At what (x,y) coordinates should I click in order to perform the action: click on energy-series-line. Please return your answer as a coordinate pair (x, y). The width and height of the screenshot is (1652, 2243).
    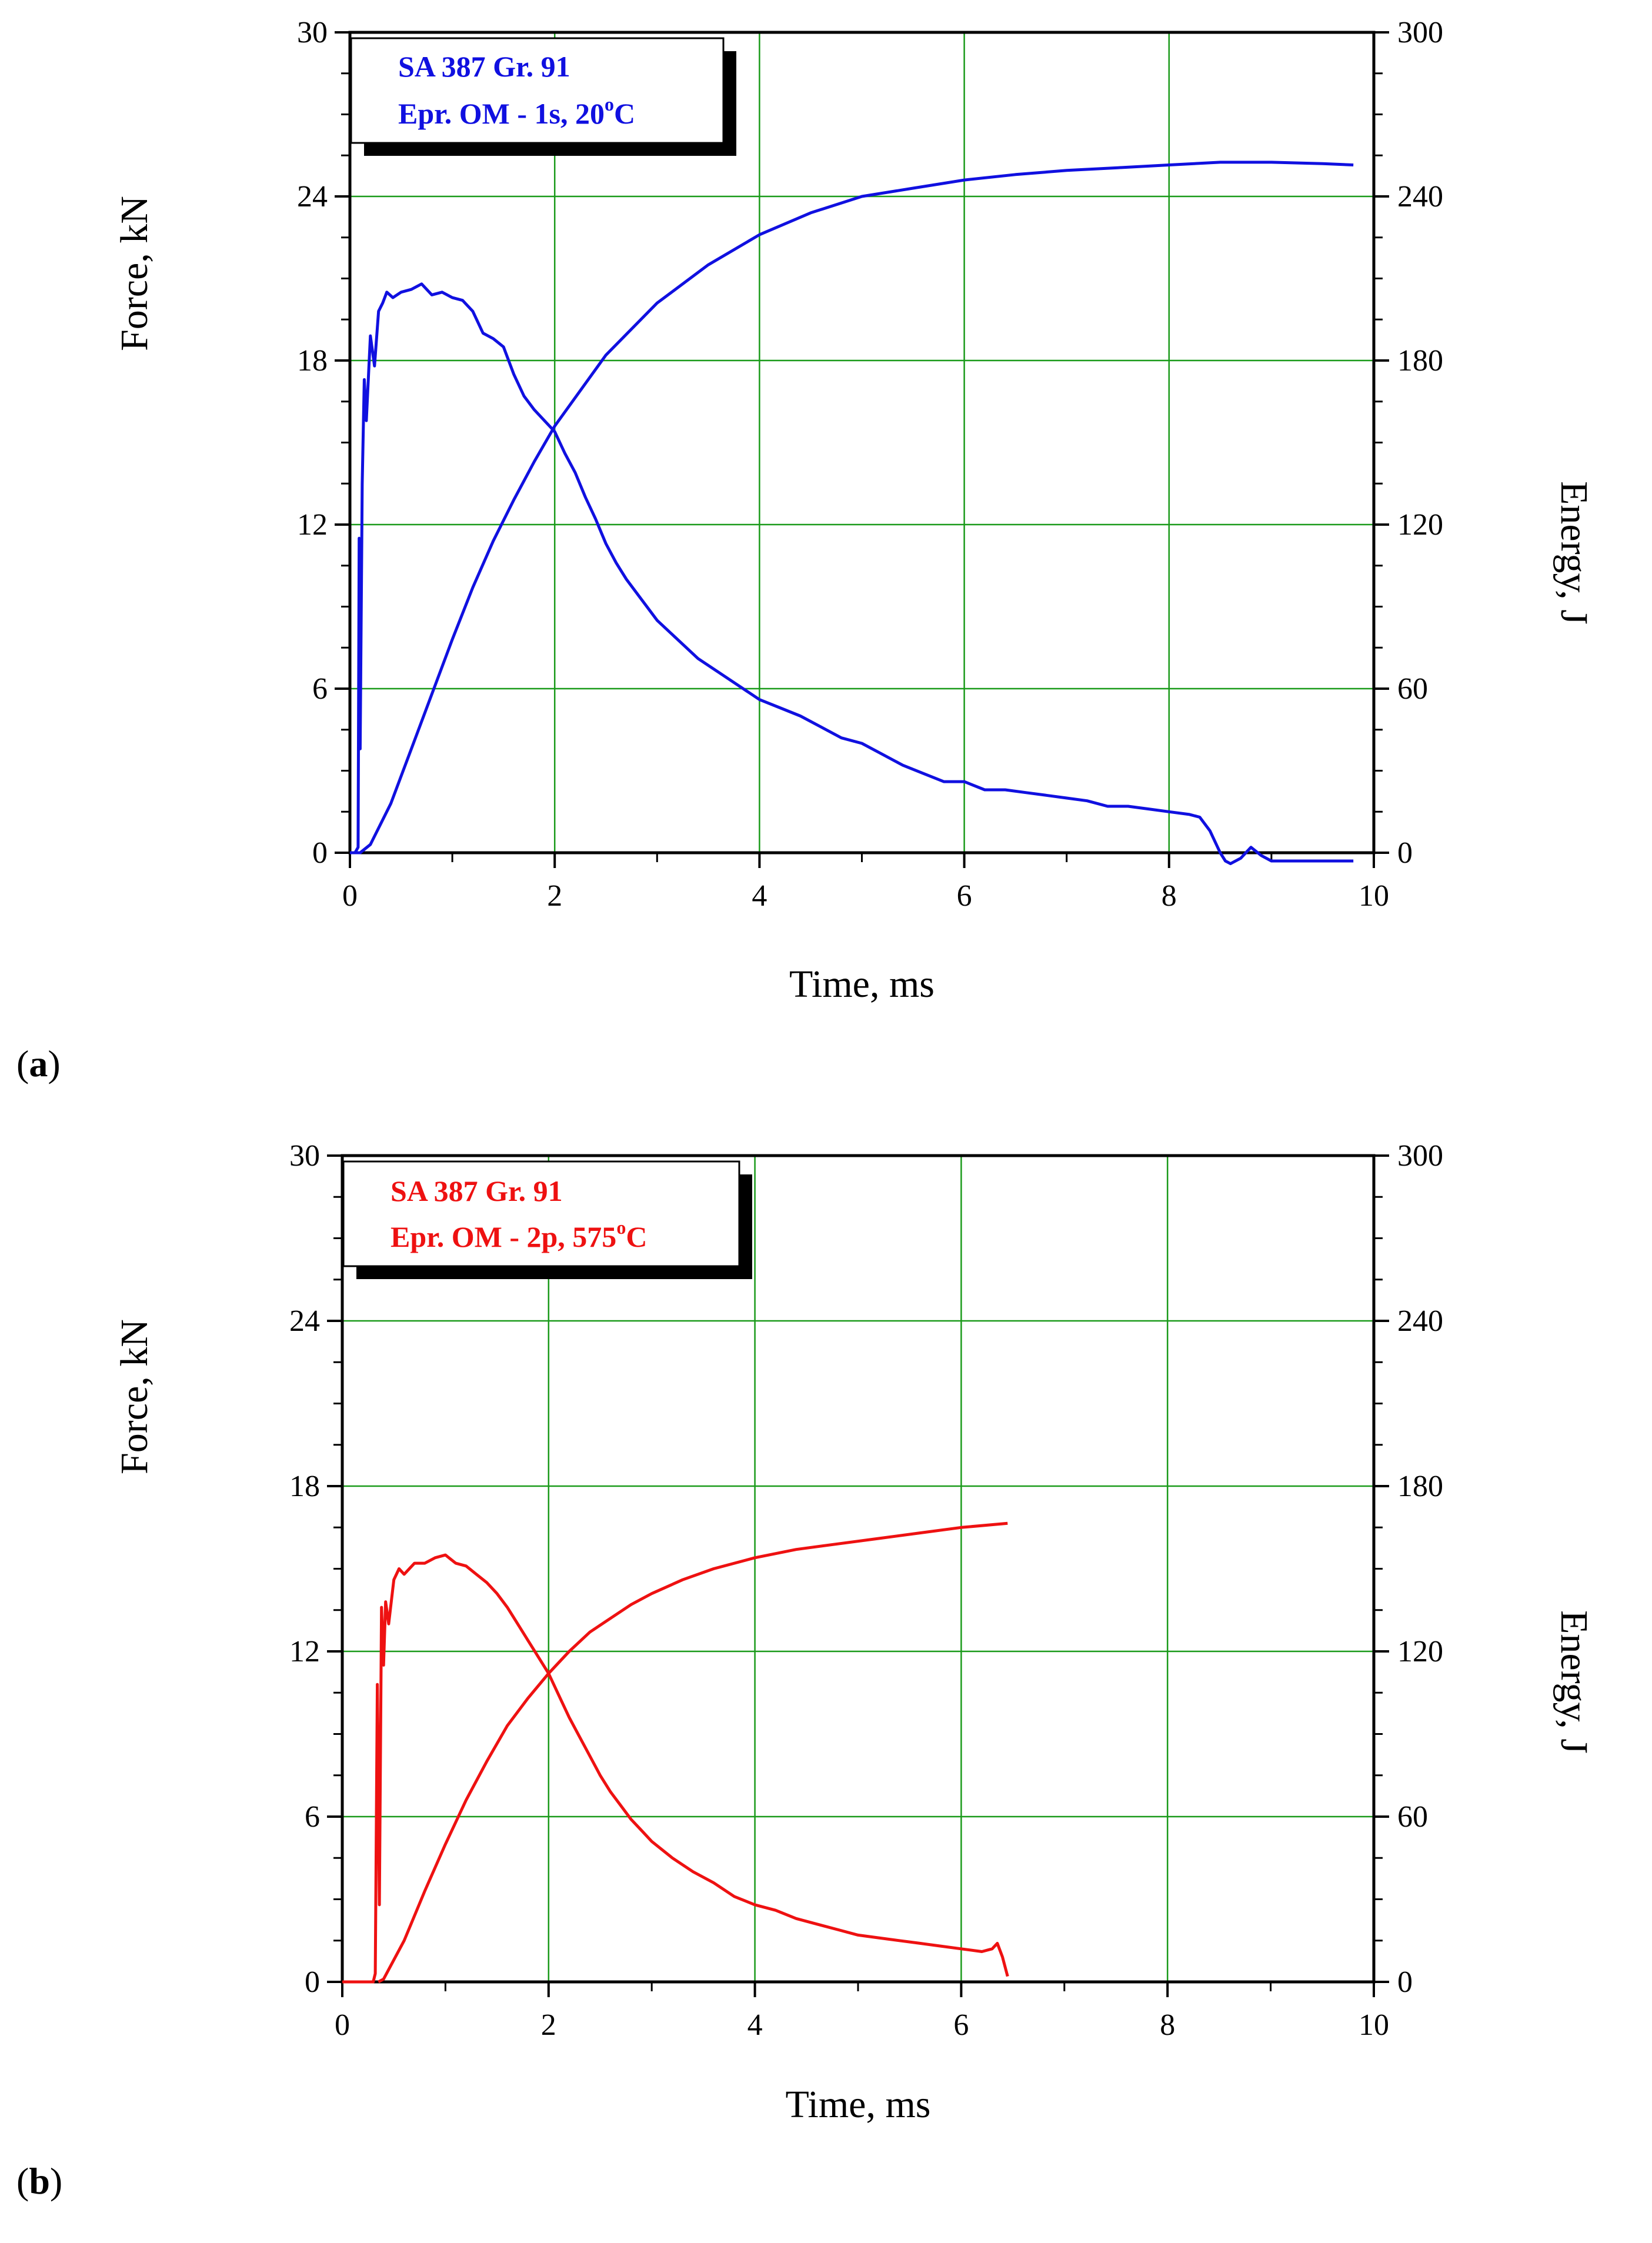
    Looking at the image, I should click on (693, 1752).